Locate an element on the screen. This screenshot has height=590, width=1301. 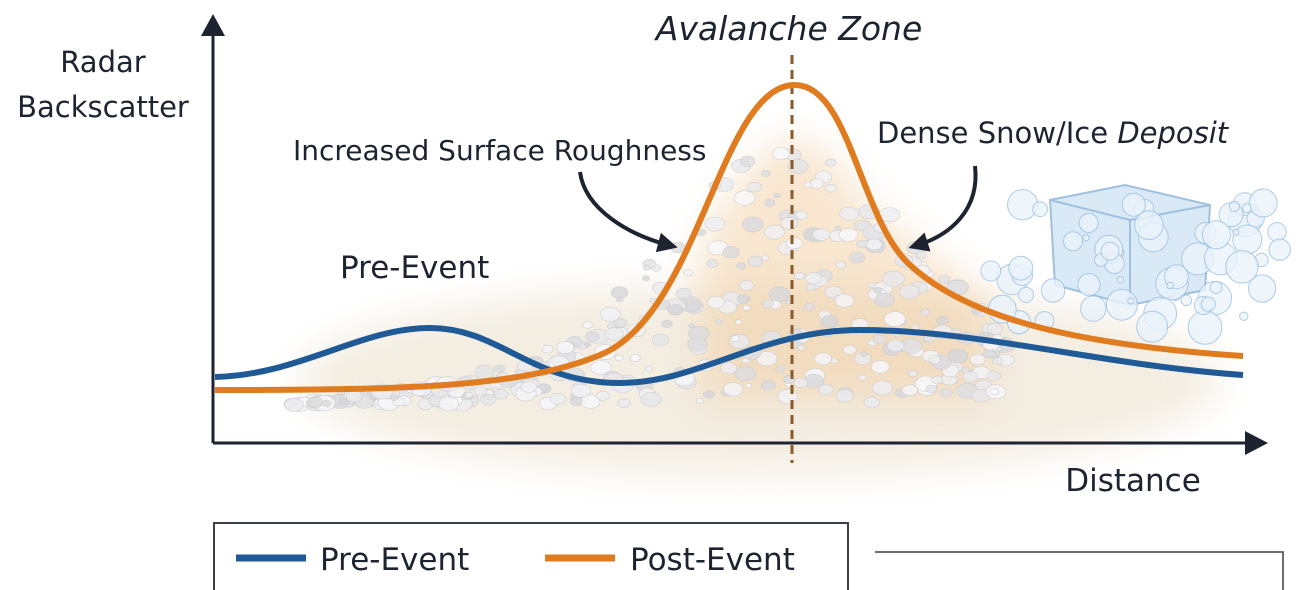
frame-line is located at coordinates (1079, 570).